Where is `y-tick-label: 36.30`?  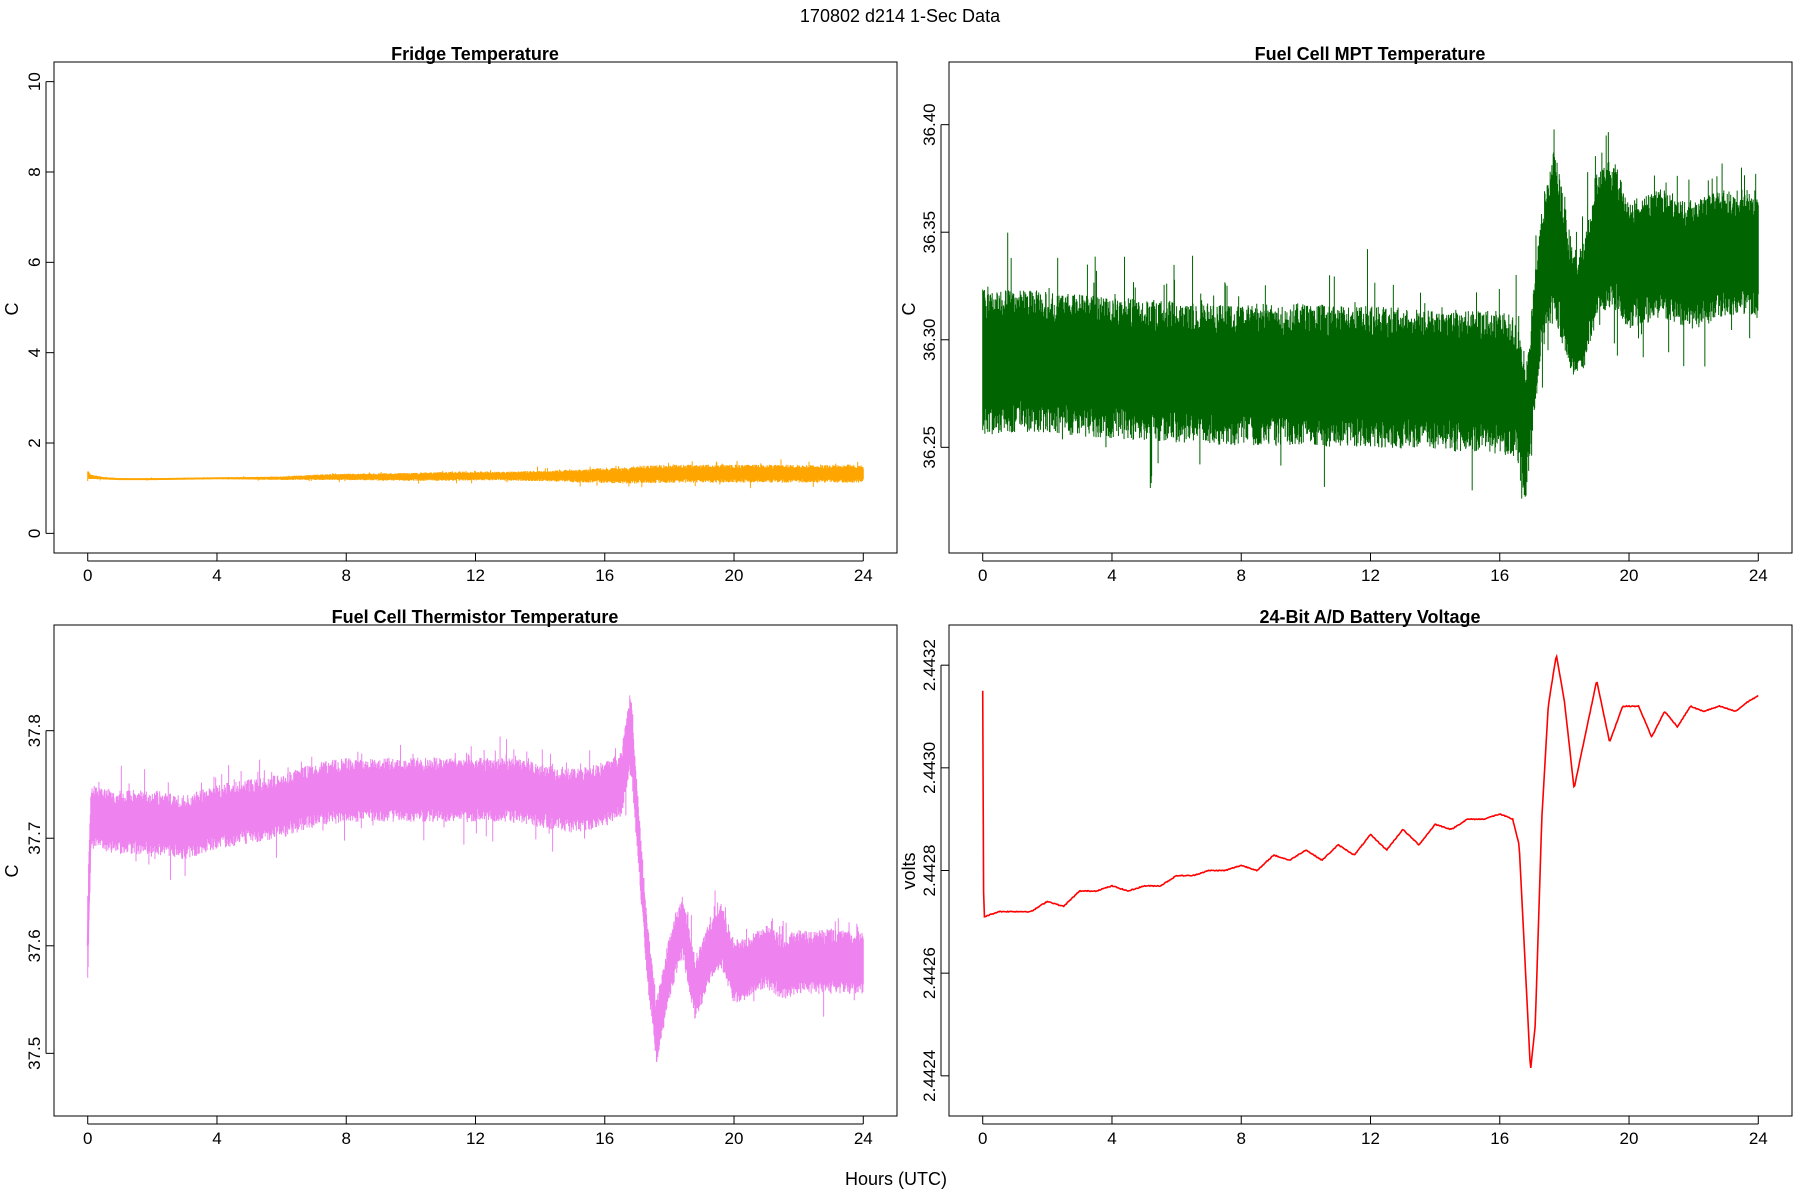 y-tick-label: 36.30 is located at coordinates (929, 339).